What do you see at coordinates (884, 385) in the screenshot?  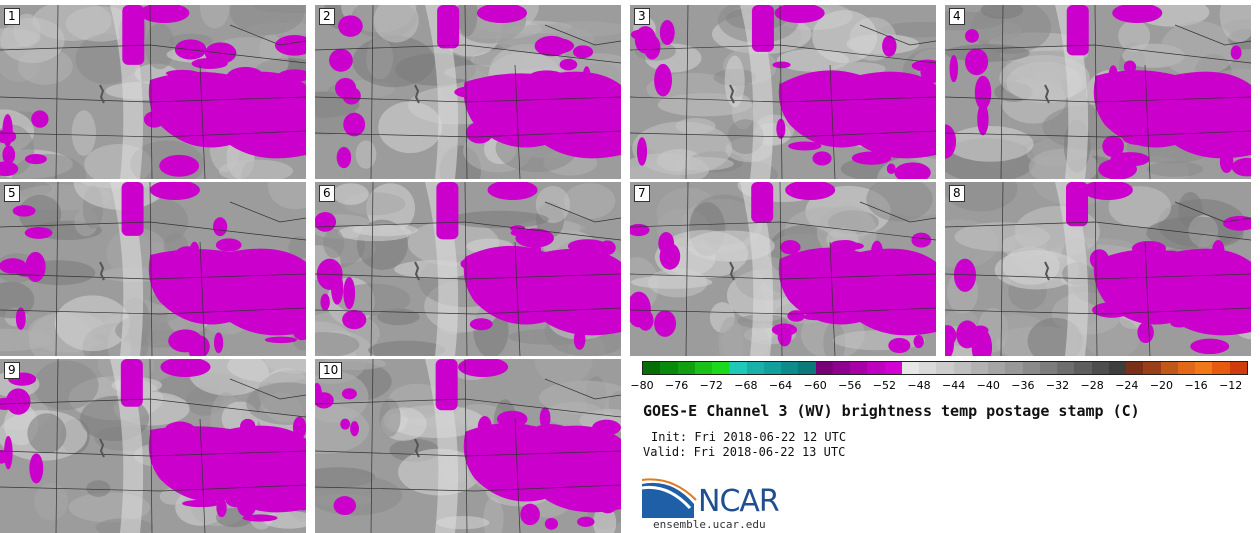 I see `colorbar-tick-label: −52` at bounding box center [884, 385].